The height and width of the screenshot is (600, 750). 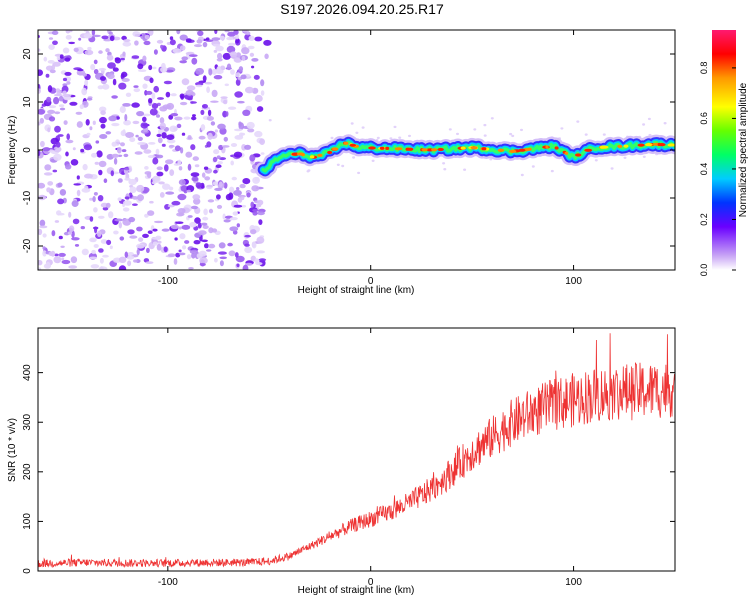 I want to click on x-tick-label: -100, so click(x=168, y=582).